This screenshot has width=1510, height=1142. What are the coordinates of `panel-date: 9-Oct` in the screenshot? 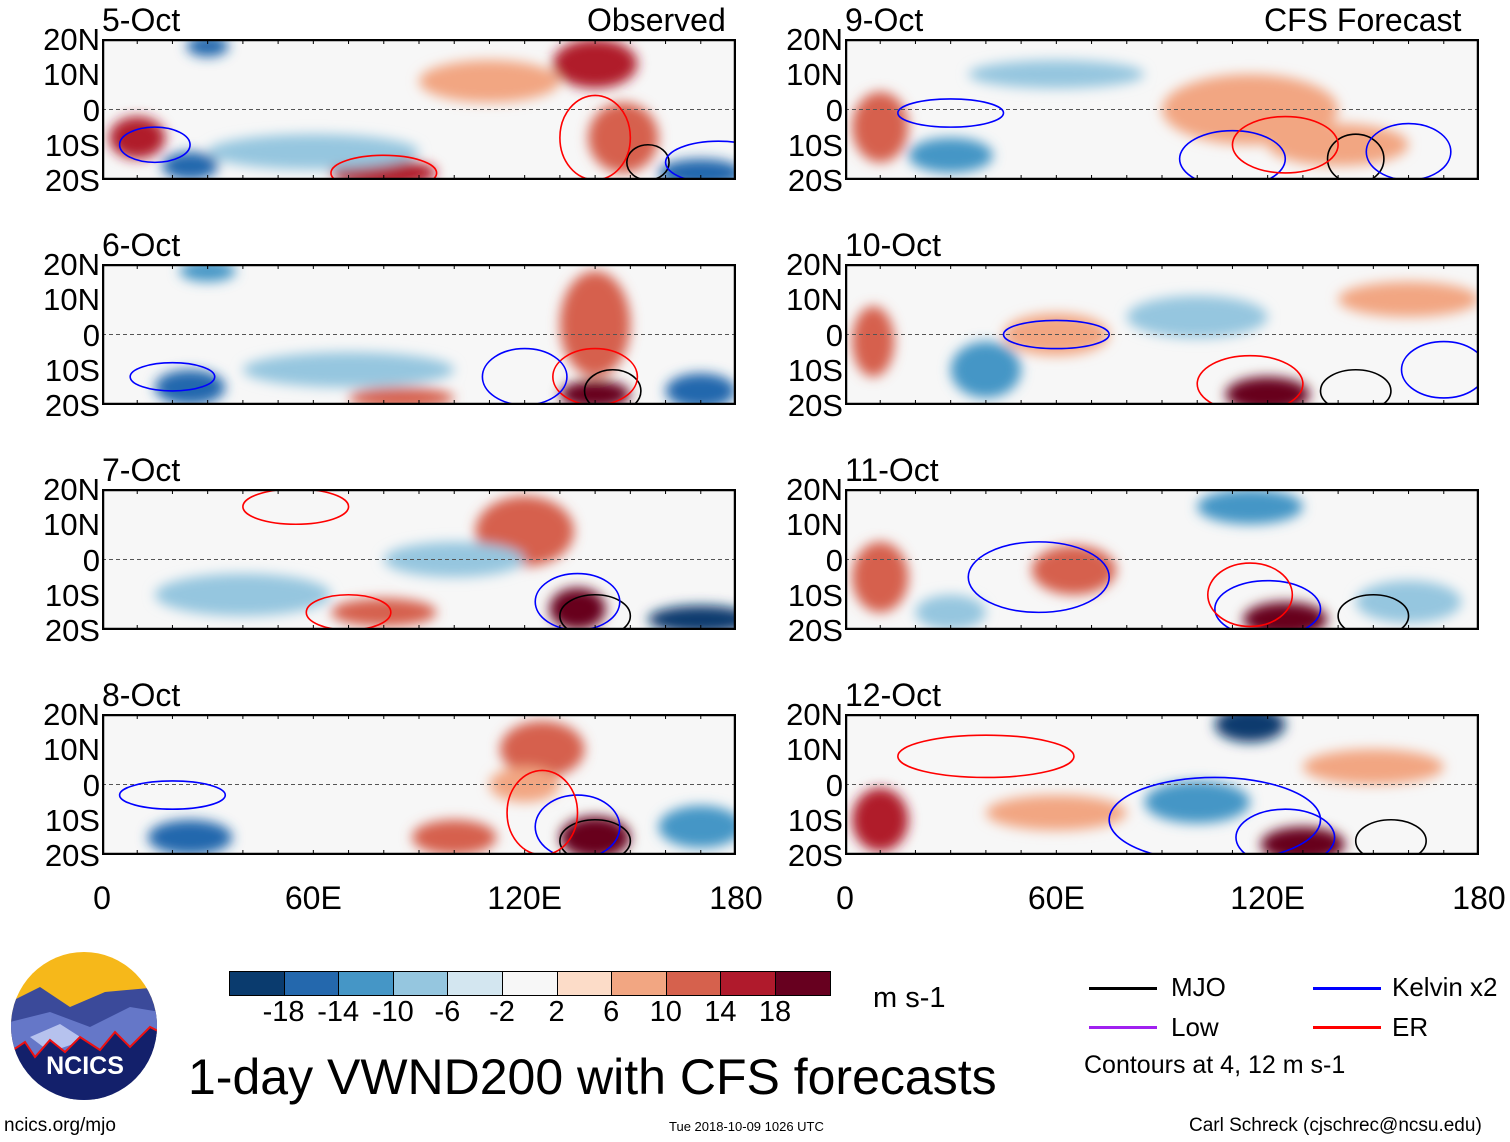 It's located at (884, 20).